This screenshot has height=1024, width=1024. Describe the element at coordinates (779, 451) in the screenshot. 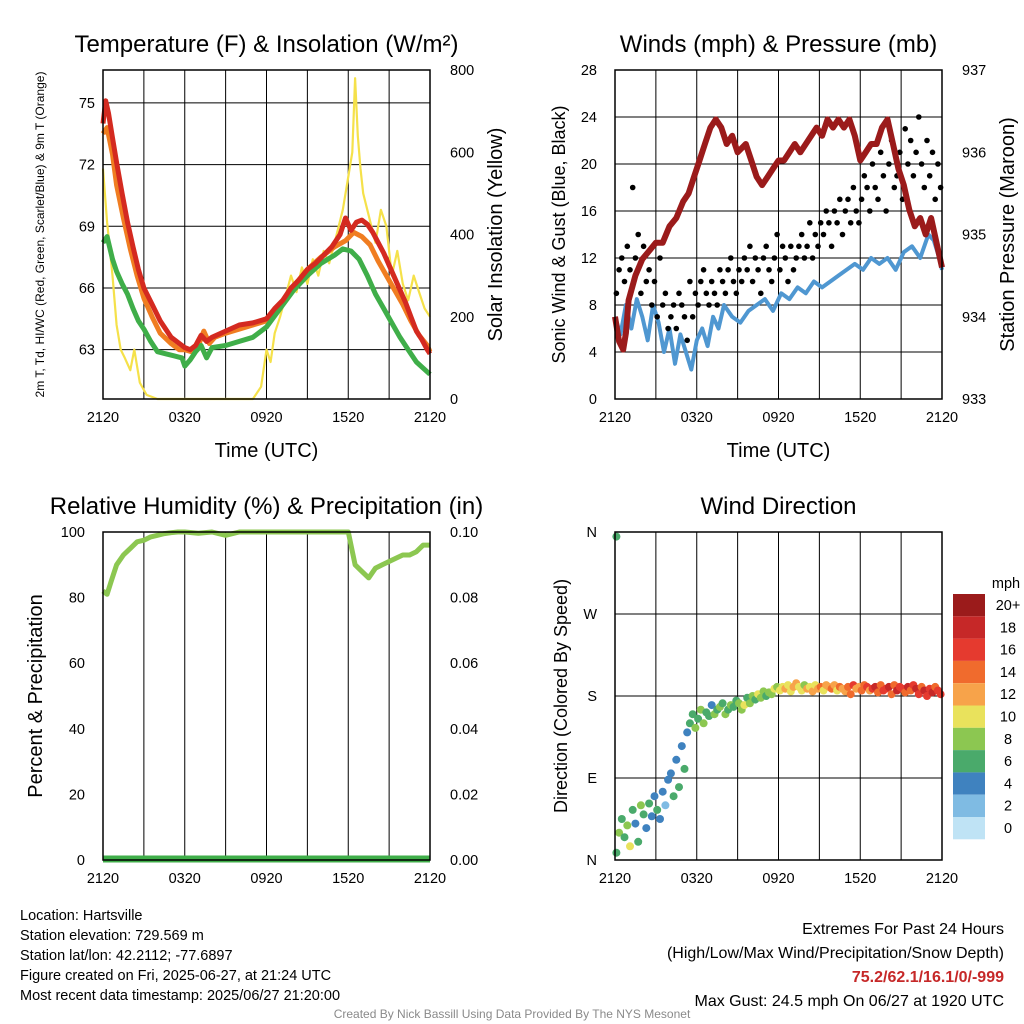

I see `x-axis-label: Time (UTC)` at that location.